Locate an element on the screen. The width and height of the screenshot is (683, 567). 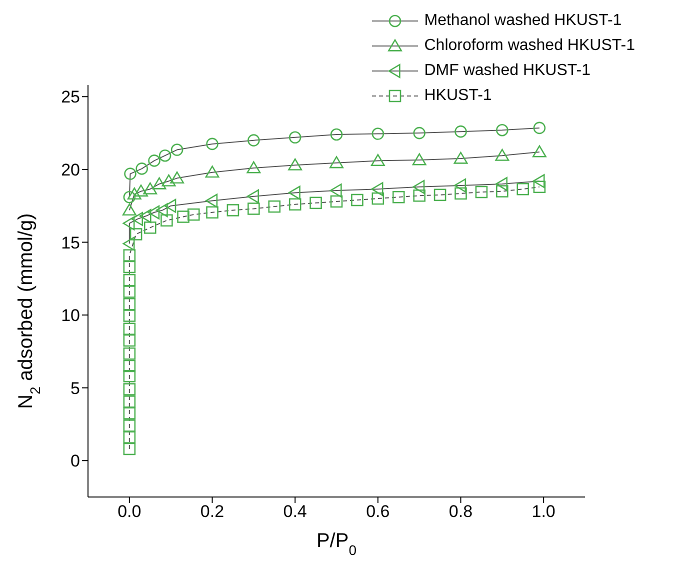
y-tick-label: 5 is located at coordinates (75, 388).